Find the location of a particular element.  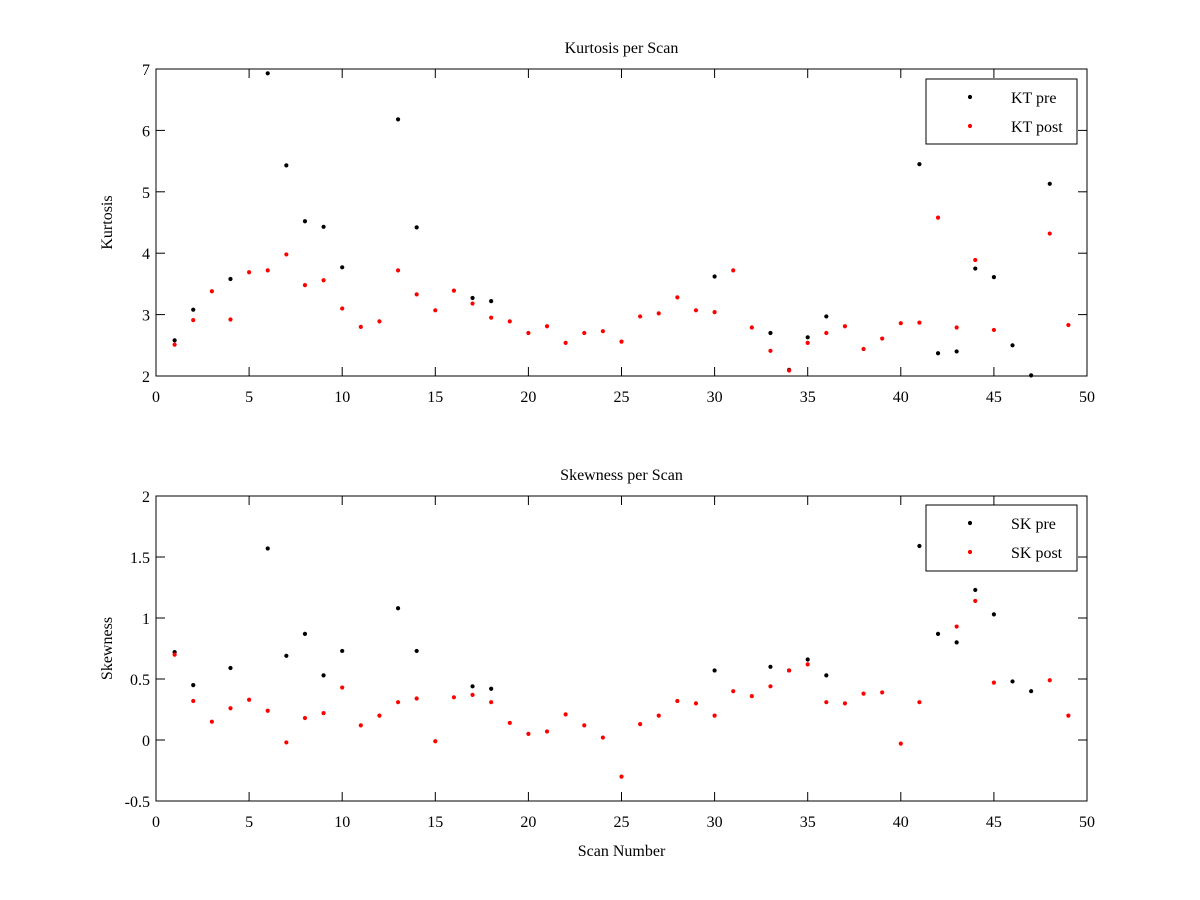

y-tick-label: 5 is located at coordinates (146, 193).